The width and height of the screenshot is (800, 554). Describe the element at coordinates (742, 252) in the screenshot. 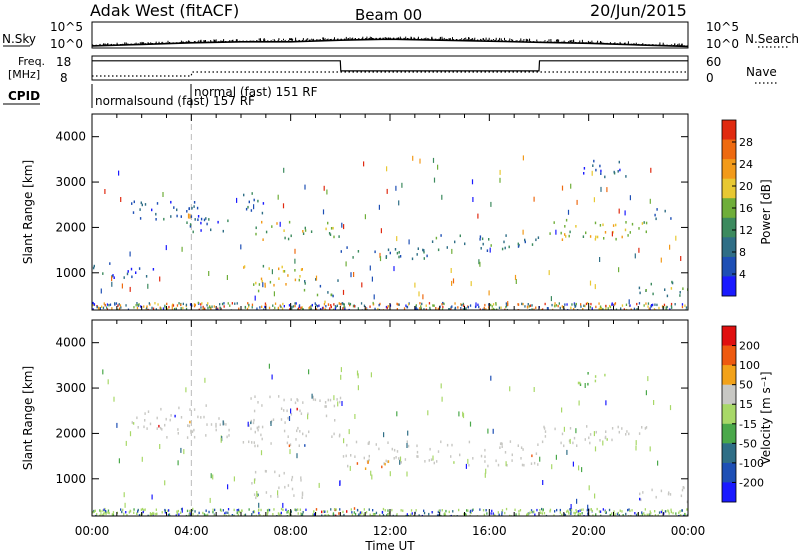

I see `colorbar-tick-label: 8` at that location.